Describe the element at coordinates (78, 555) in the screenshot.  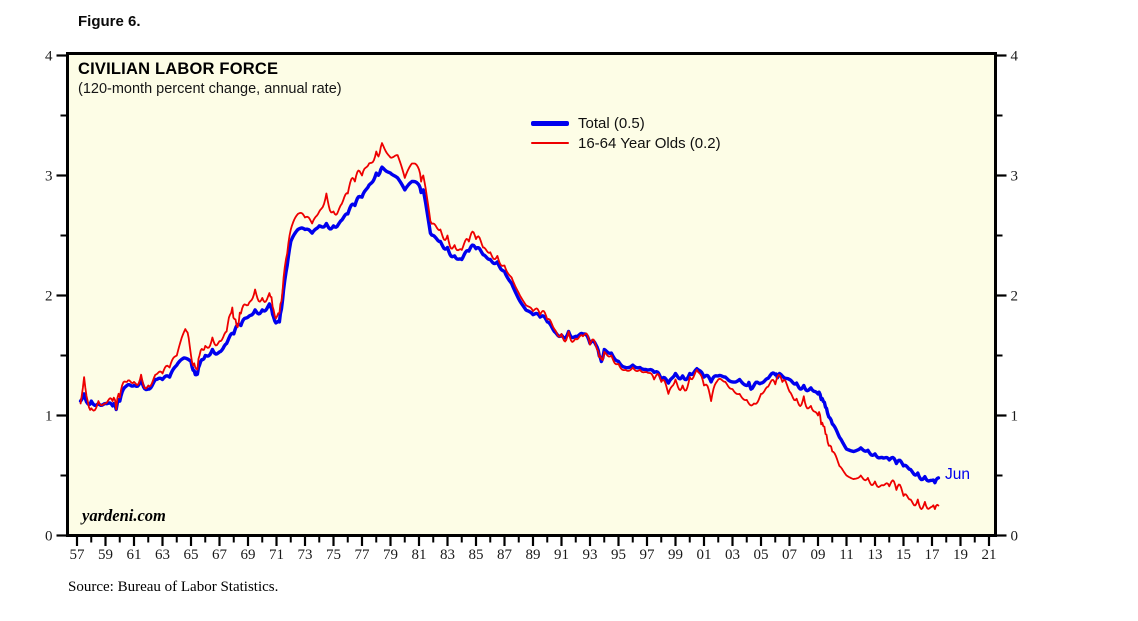
I see `x-axis-label: 57` at that location.